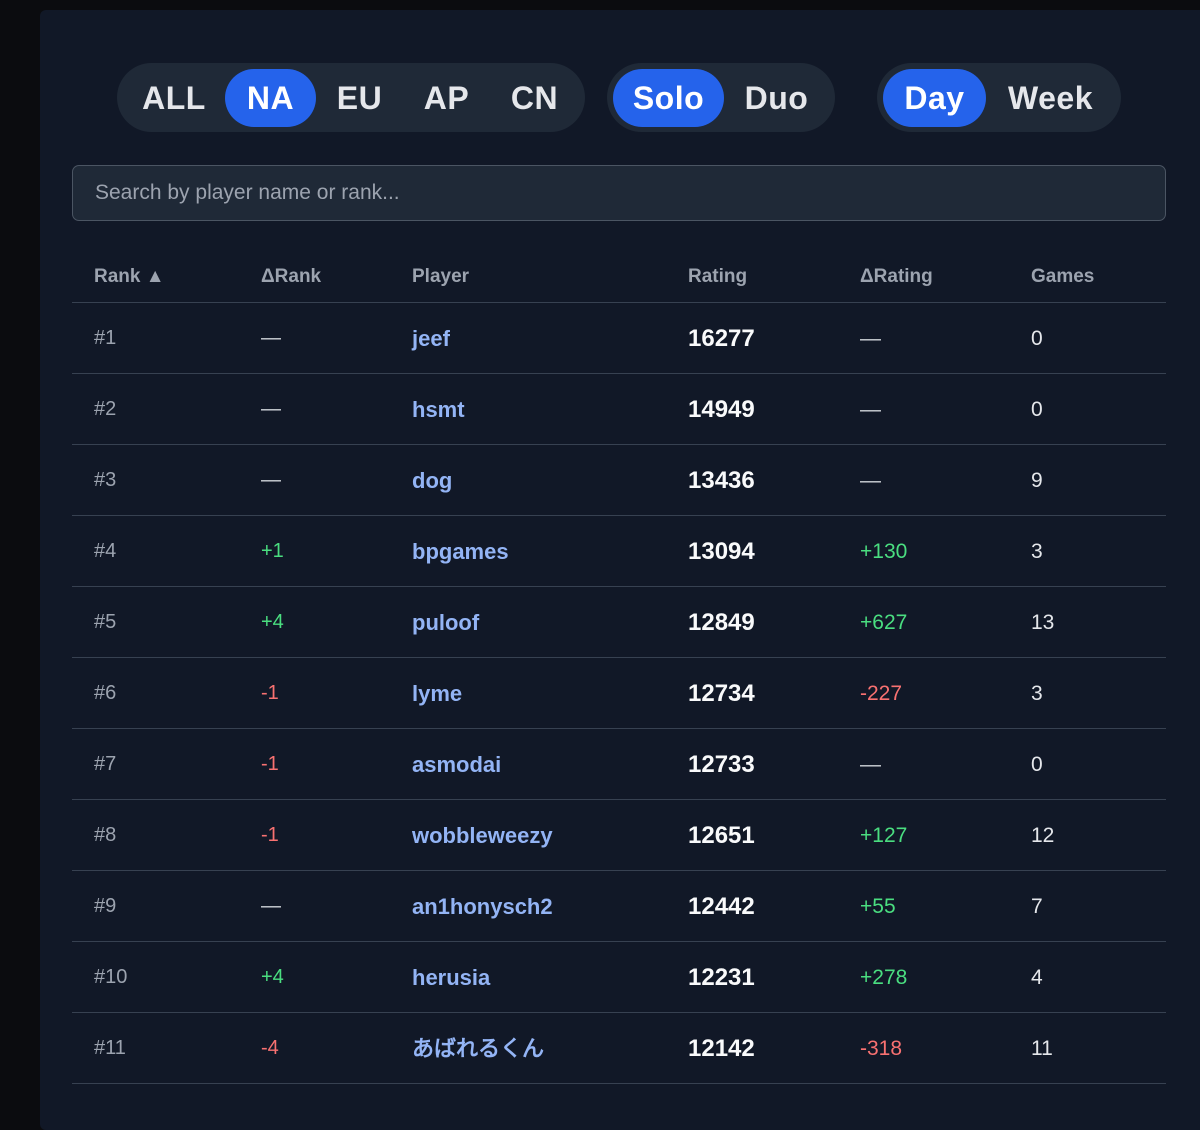 The width and height of the screenshot is (1200, 1130). What do you see at coordinates (451, 977) in the screenshot?
I see `player-name-link: herusia` at bounding box center [451, 977].